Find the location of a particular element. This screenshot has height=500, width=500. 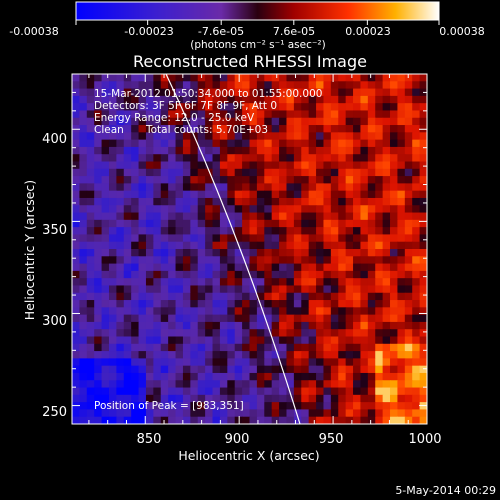

colorbar is located at coordinates (257, 11).